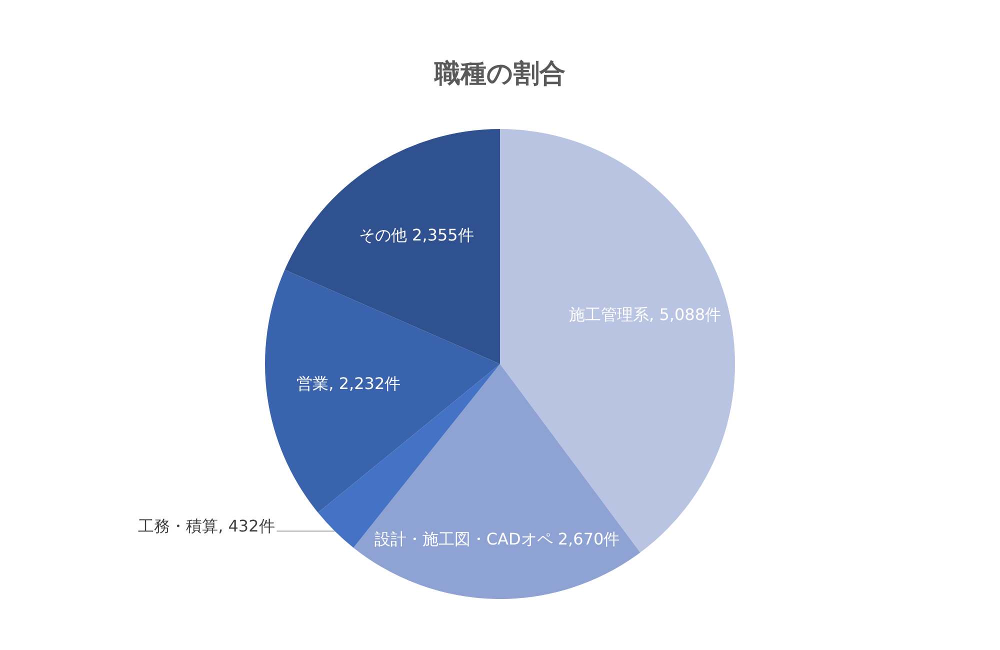 The width and height of the screenshot is (1000, 650). What do you see at coordinates (416, 234) in the screenshot?
I see `slice-label: その他 2,355件` at bounding box center [416, 234].